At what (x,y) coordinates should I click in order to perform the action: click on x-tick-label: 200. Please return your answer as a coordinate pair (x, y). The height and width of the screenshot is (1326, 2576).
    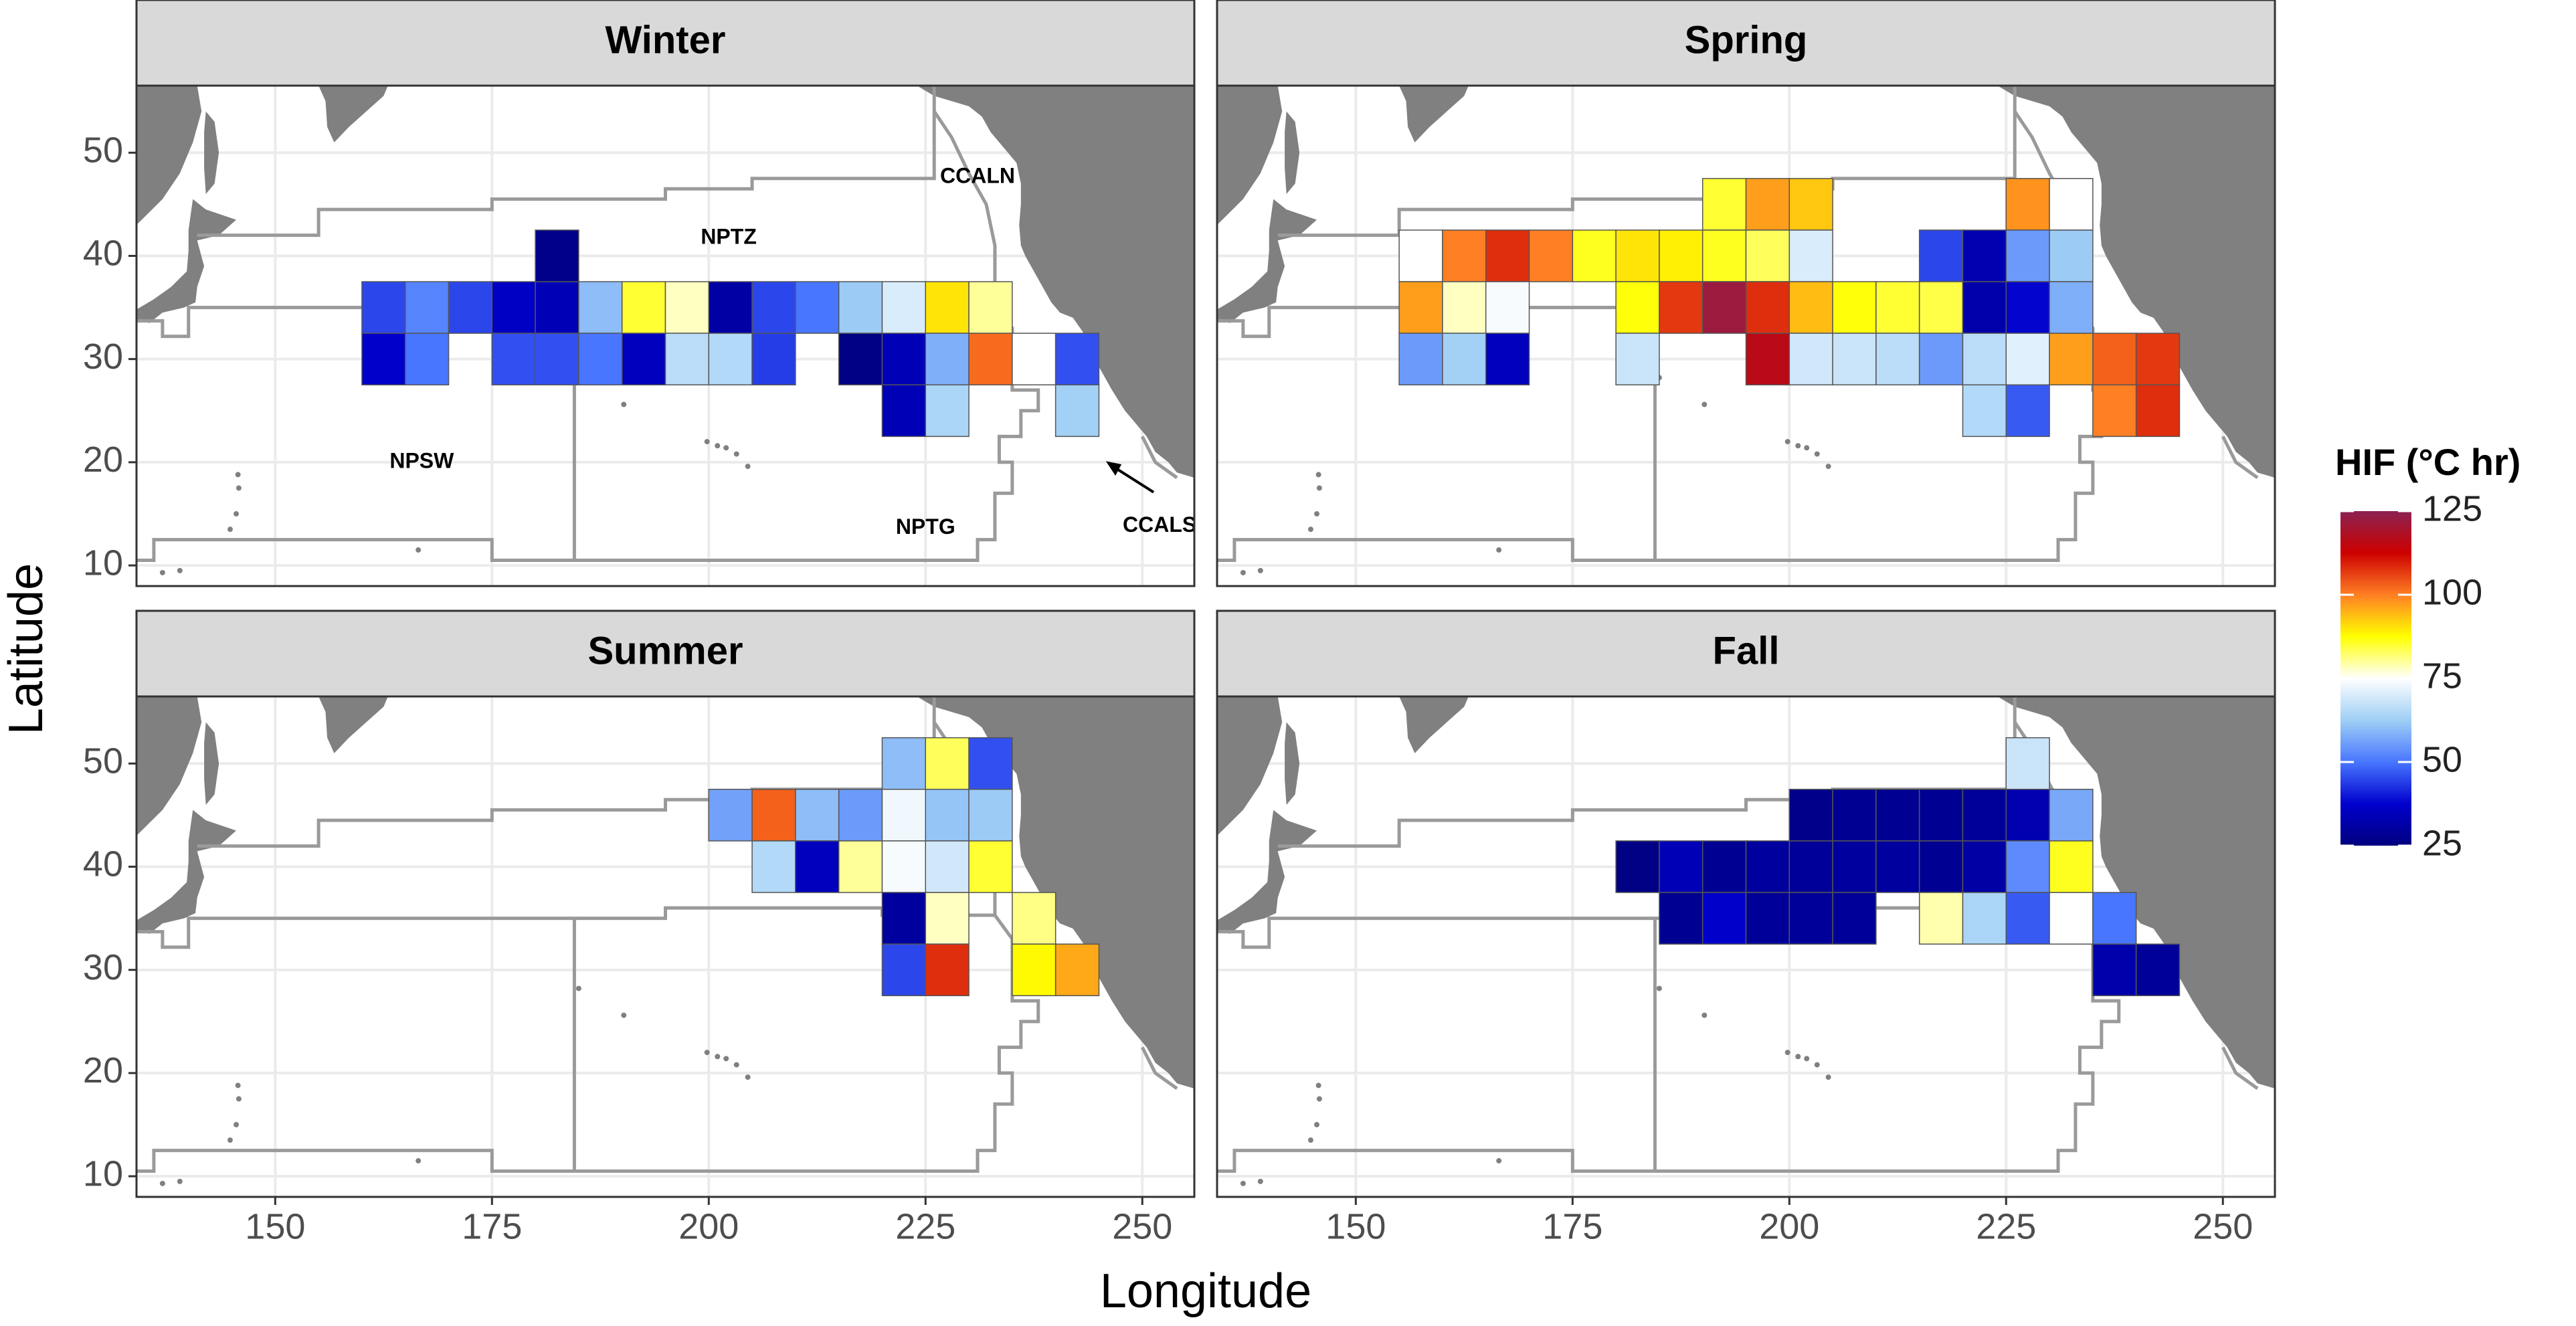
    Looking at the image, I should click on (1789, 1226).